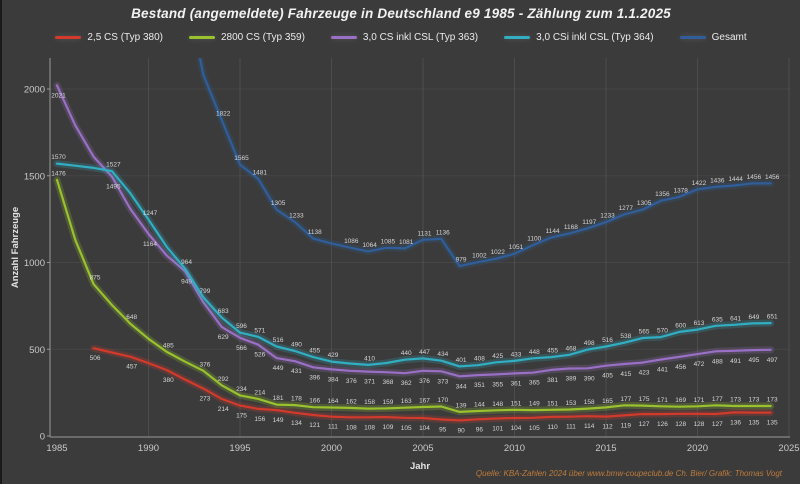 The image size is (800, 484). What do you see at coordinates (387, 382) in the screenshot?
I see `data-label: 368` at bounding box center [387, 382].